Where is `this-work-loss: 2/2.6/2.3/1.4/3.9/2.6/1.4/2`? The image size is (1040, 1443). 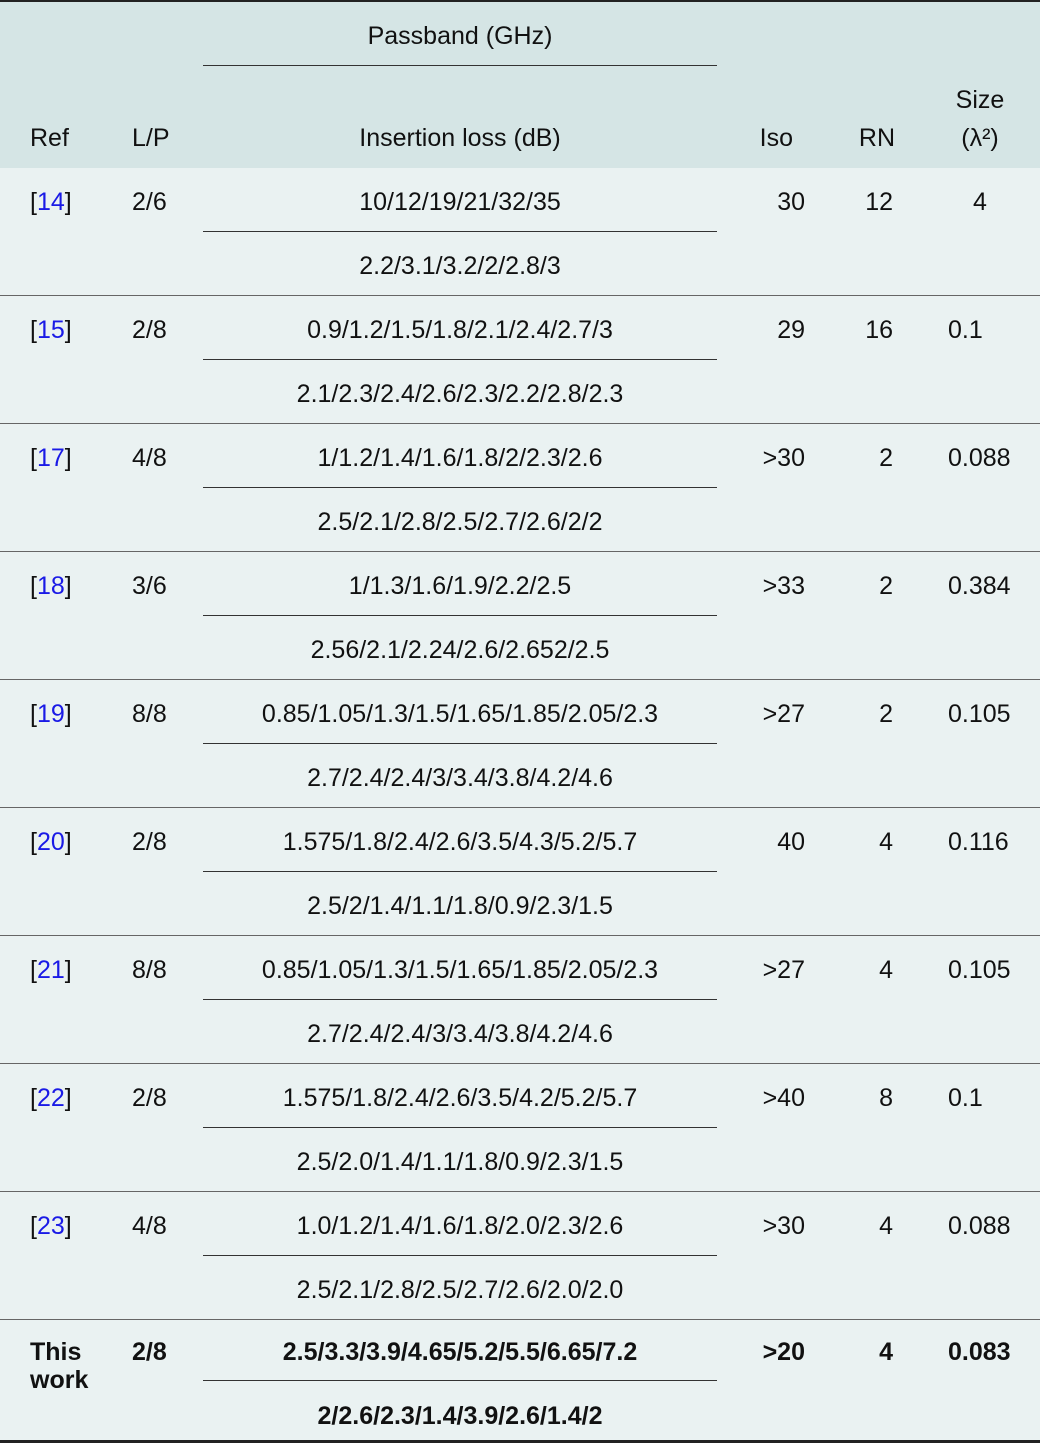
this-work-loss: 2/2.6/2.3/1.4/3.9/2.6/1.4/2 is located at coordinates (460, 1416).